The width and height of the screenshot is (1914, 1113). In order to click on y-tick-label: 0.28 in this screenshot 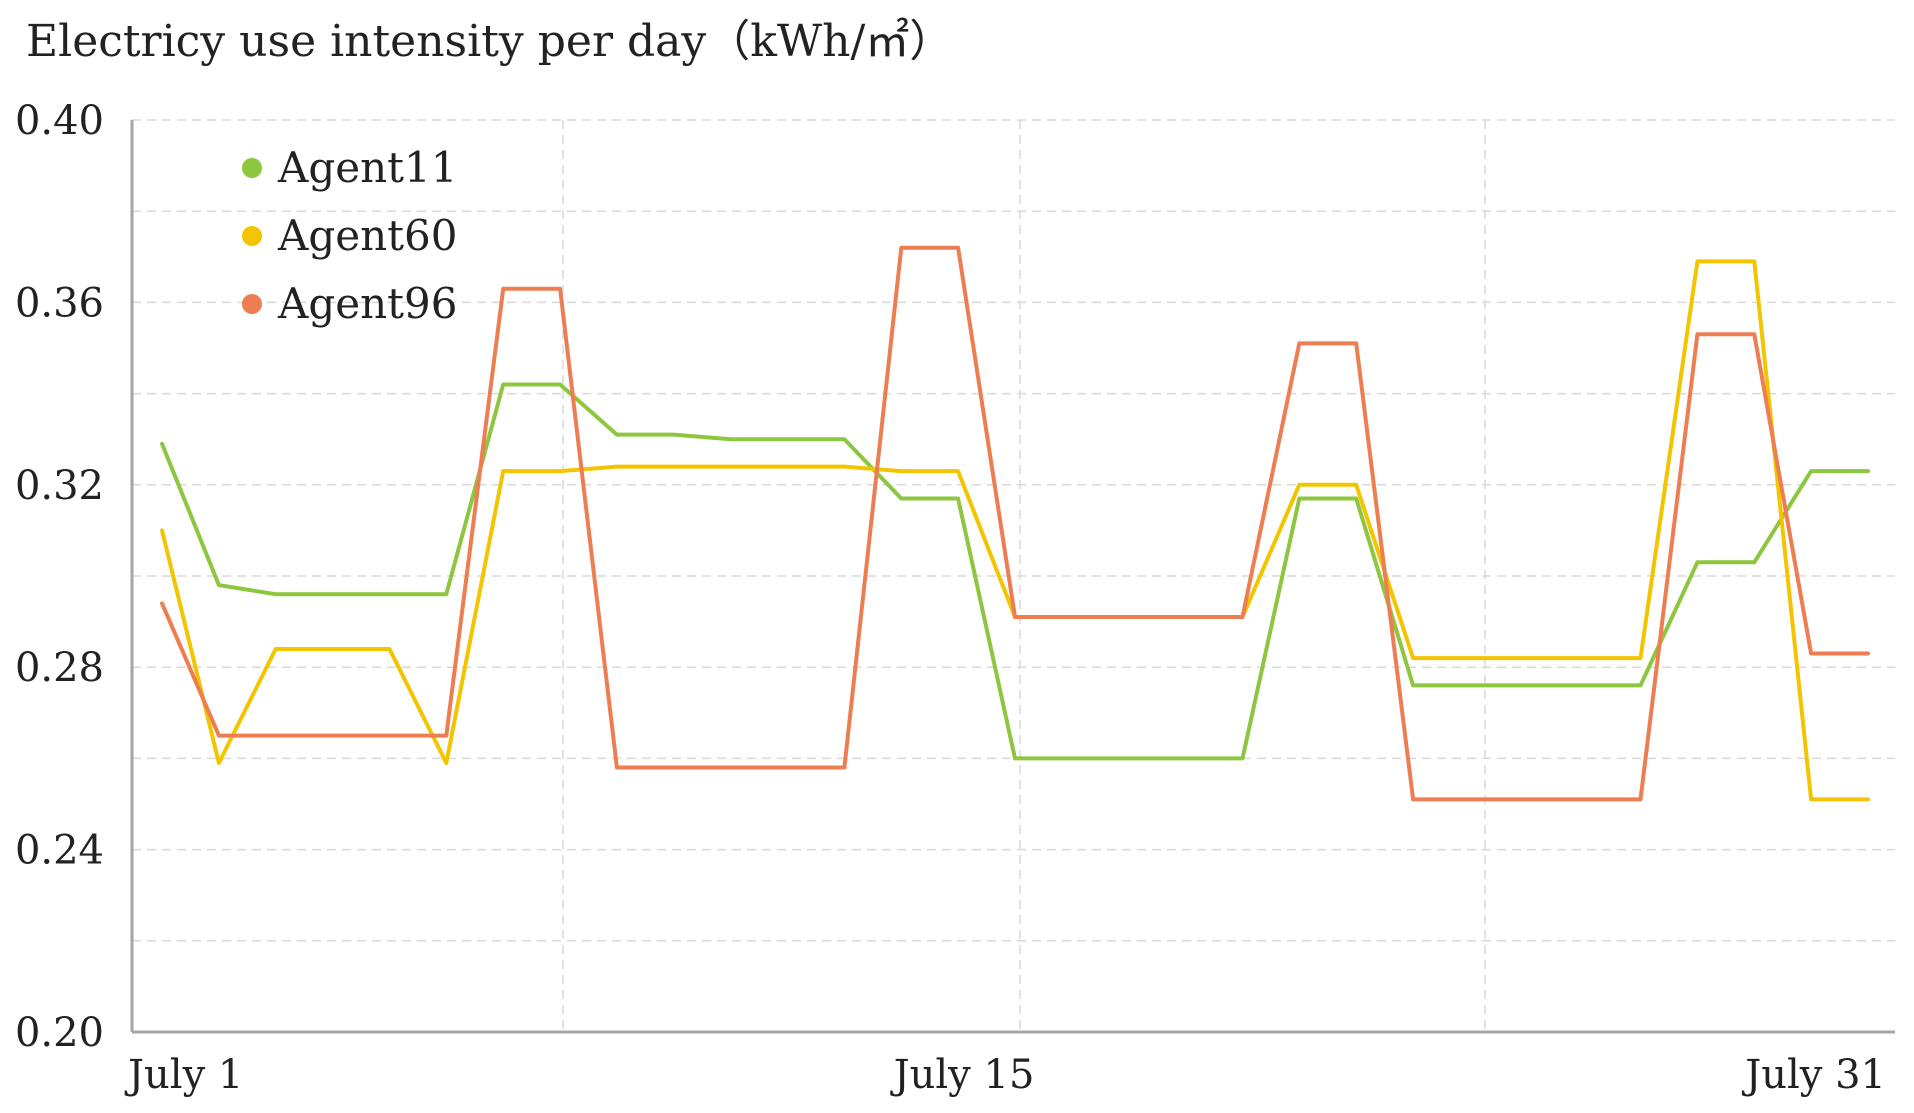, I will do `click(59, 668)`.